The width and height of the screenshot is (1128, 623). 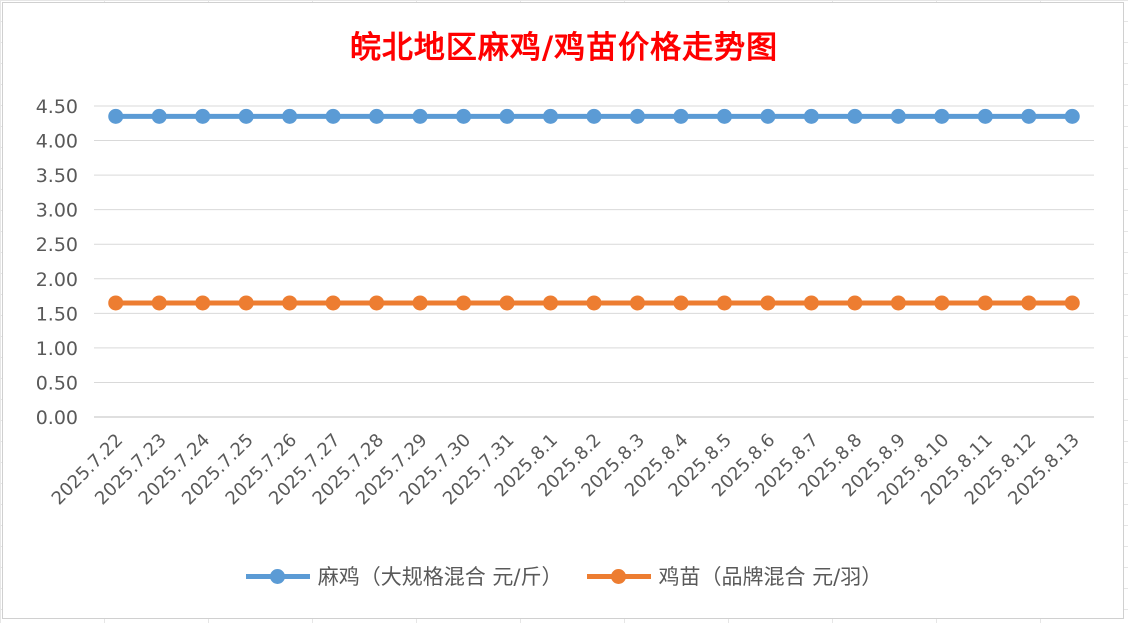 I want to click on y-tick-label-2: 1.00, so click(x=57, y=349).